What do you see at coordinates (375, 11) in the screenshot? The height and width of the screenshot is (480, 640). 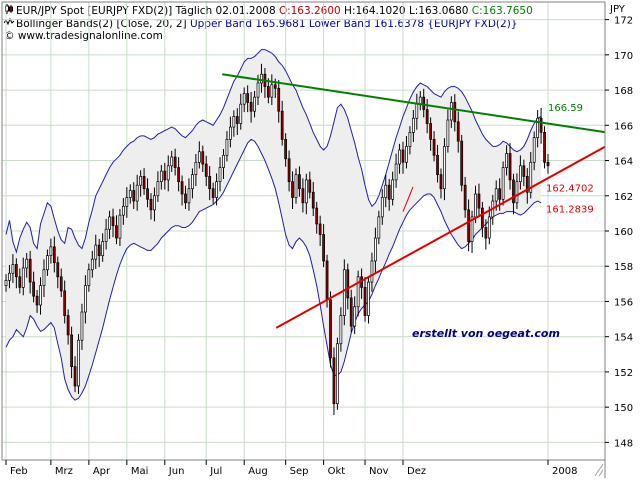 I see `high-value: H:164.1020` at bounding box center [375, 11].